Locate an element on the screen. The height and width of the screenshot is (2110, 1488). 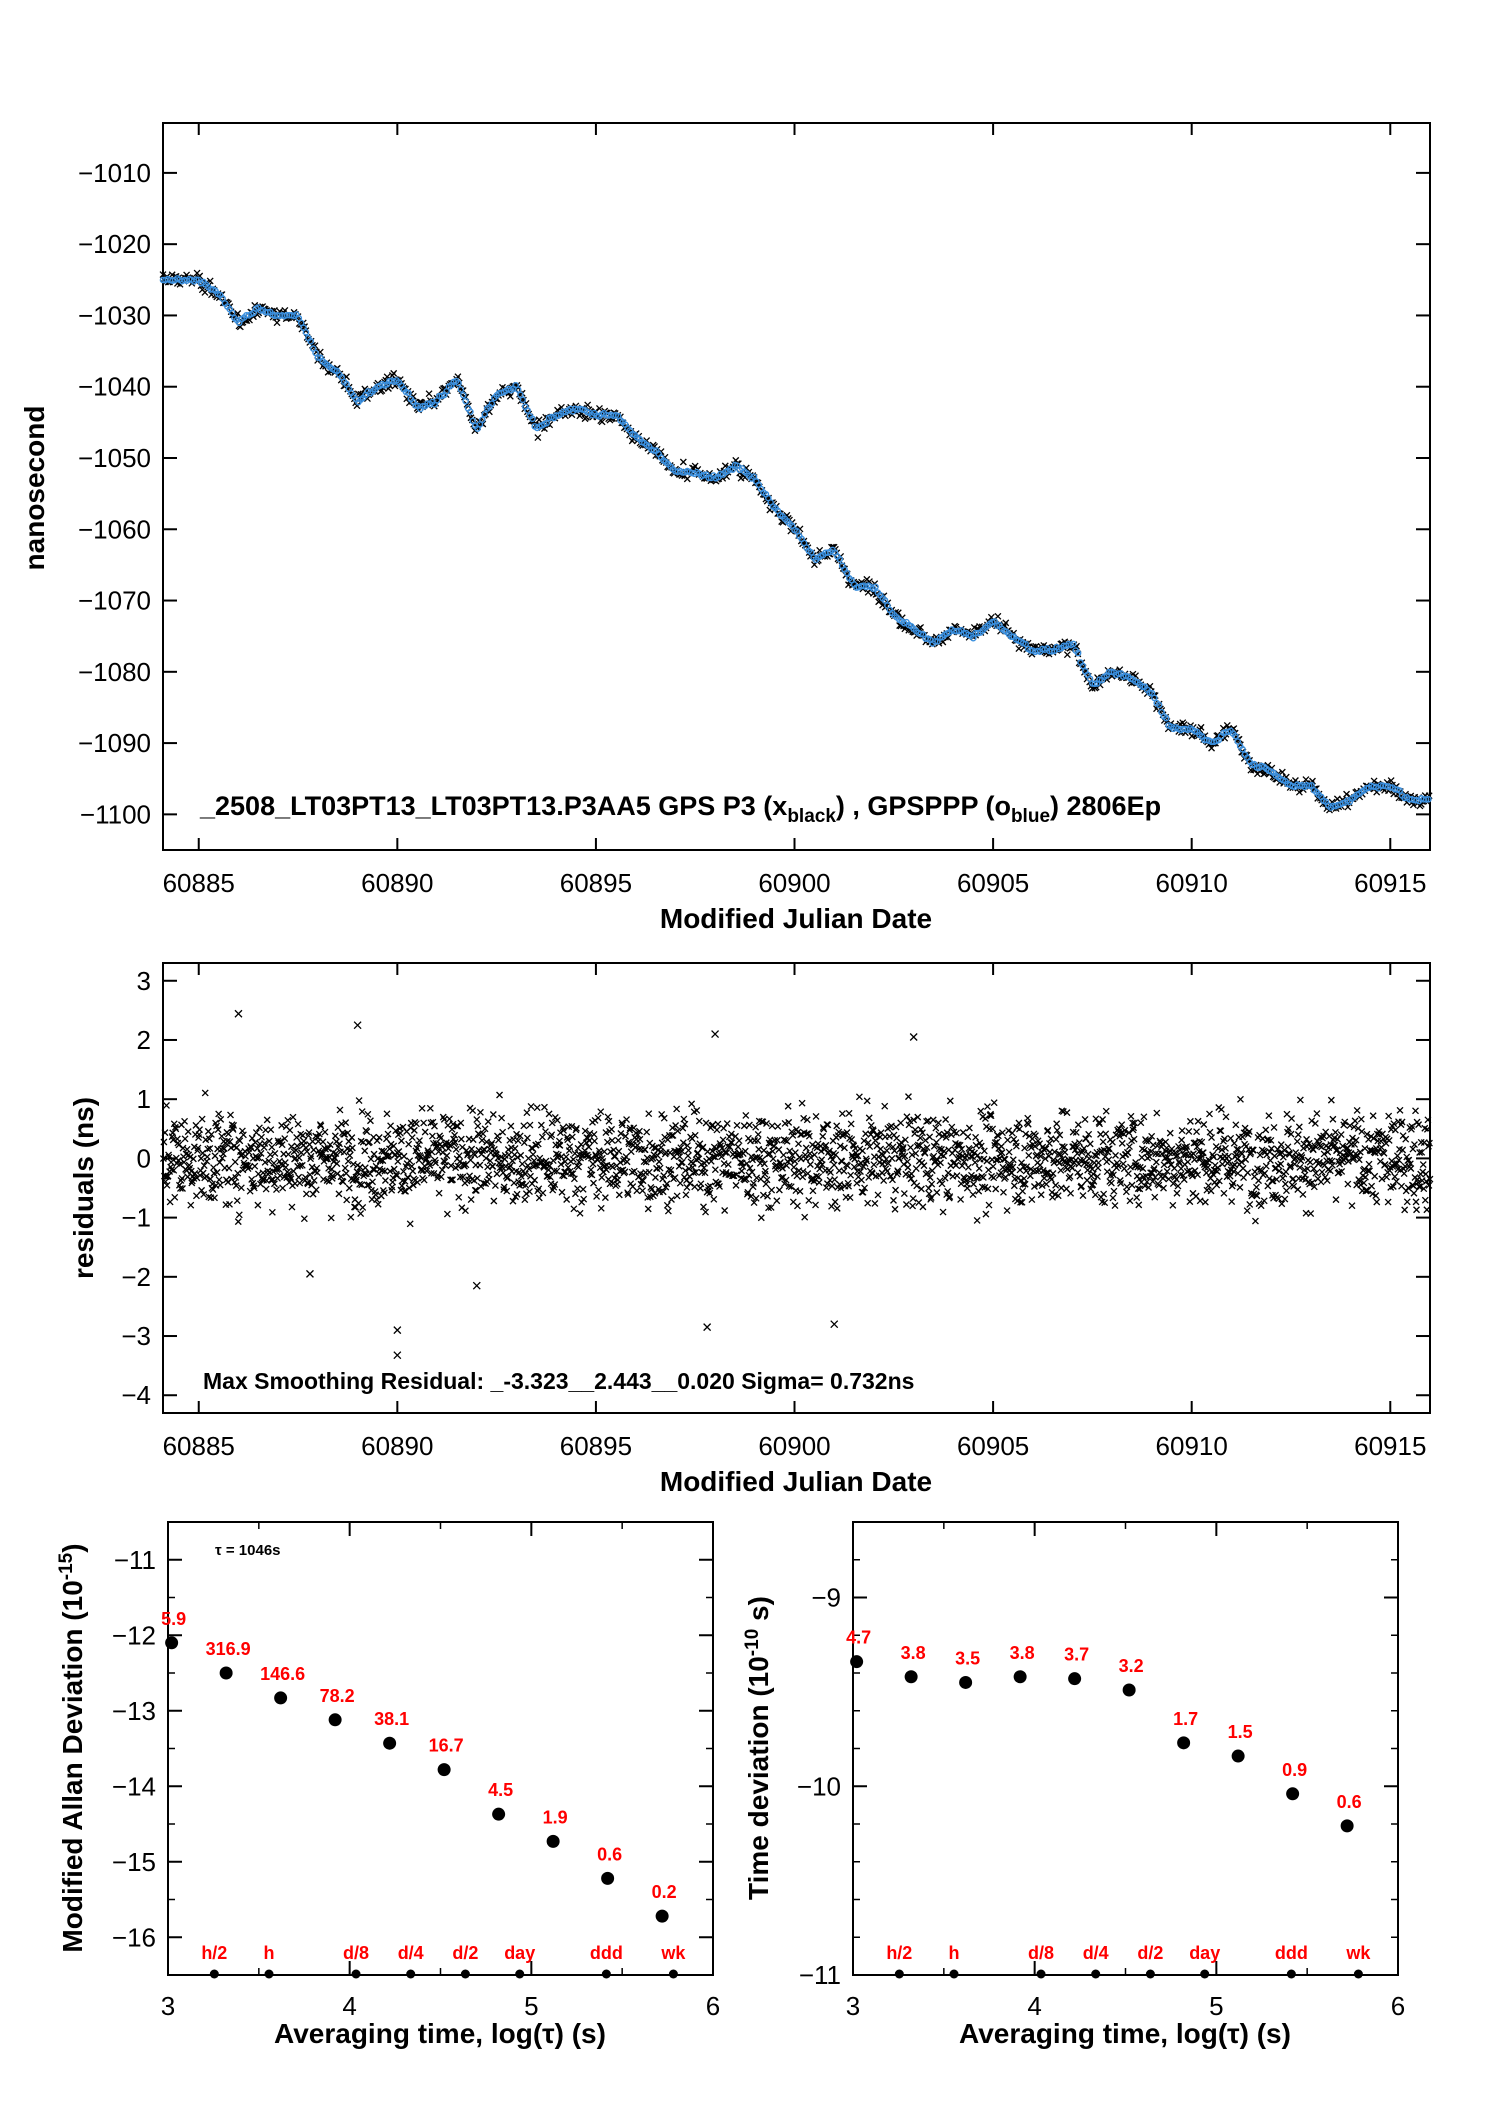
phase-x-tick-label: 60890 is located at coordinates (397, 883).